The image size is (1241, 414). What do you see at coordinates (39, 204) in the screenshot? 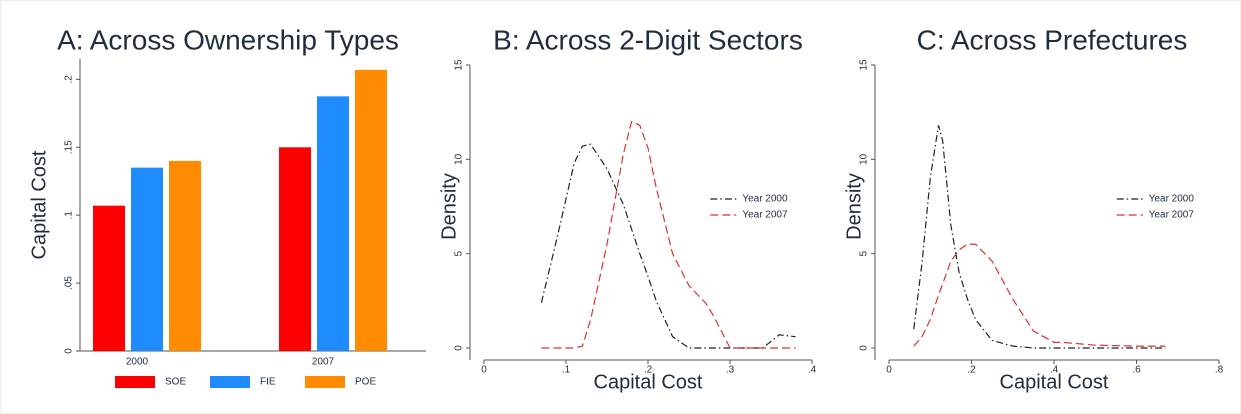
I see `y-axis-label: Capital Cost` at bounding box center [39, 204].